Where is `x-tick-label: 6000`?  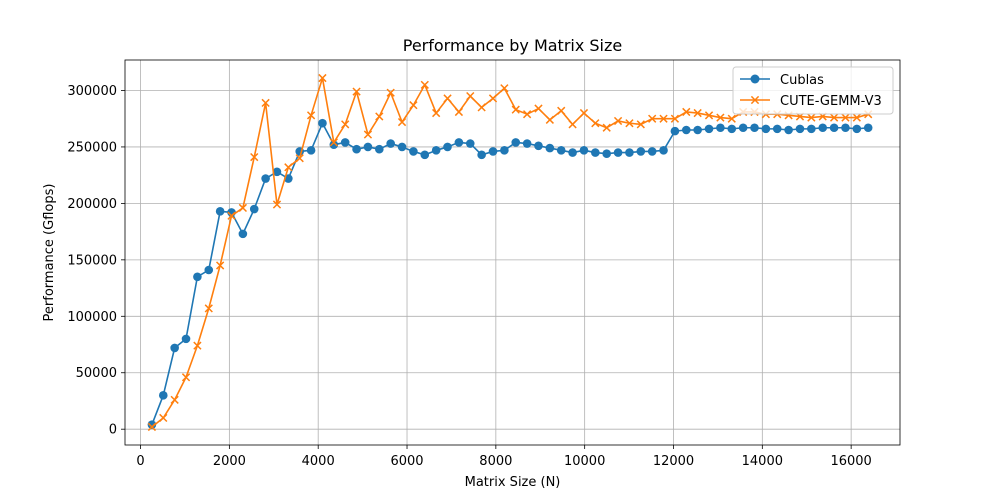
x-tick-label: 6000 is located at coordinates (406, 461).